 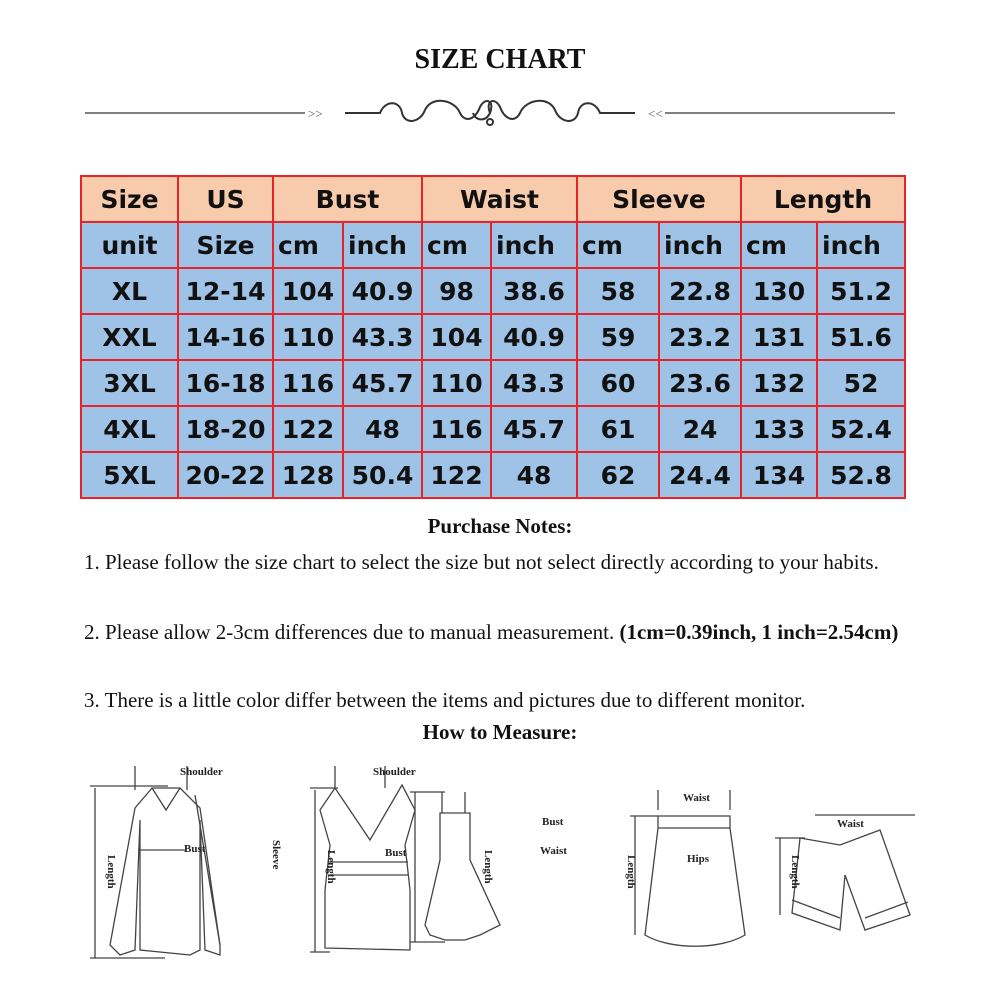 I want to click on header-cell: Sleeve, so click(x=659, y=199).